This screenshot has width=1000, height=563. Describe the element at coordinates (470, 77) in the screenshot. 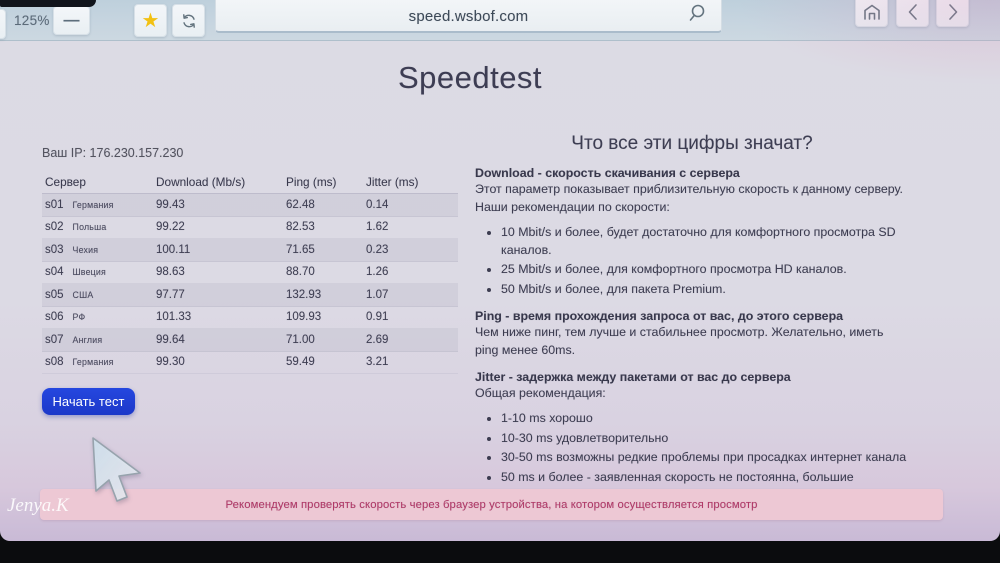

I see `page-title: Speedtest` at that location.